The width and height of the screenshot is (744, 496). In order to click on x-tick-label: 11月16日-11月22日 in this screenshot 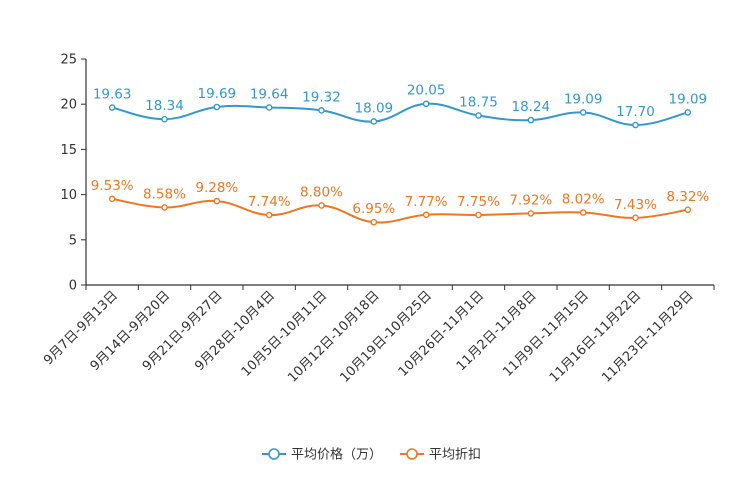, I will do `click(595, 336)`.